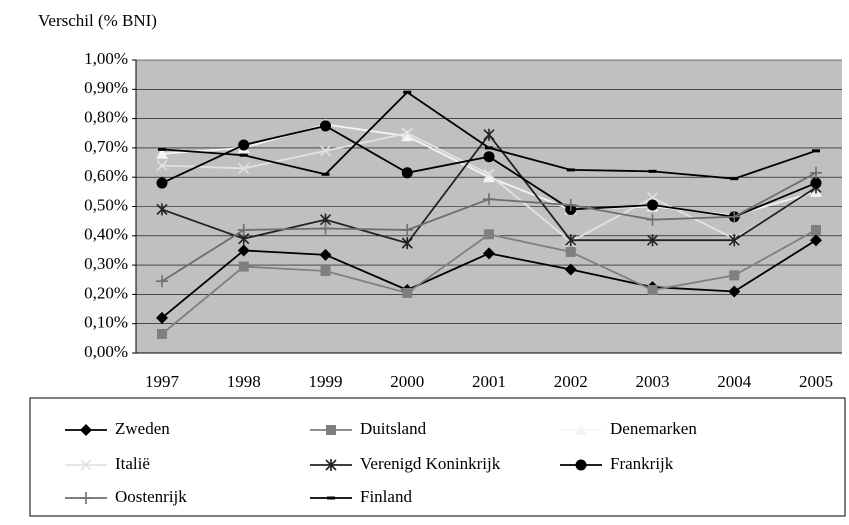  What do you see at coordinates (106, 322) in the screenshot?
I see `y-tick-label: 0,10%` at bounding box center [106, 322].